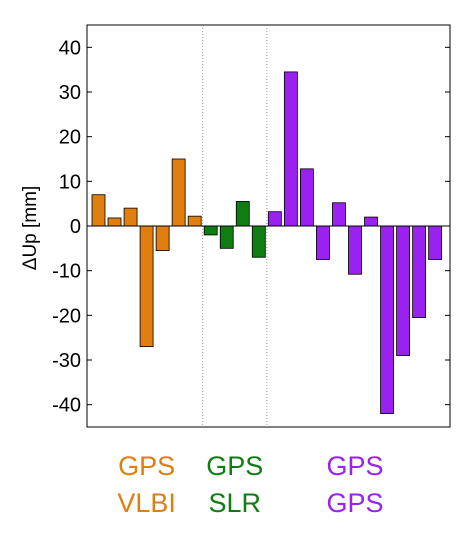  Describe the element at coordinates (66, 406) in the screenshot. I see `y-tick-label: -40` at that location.